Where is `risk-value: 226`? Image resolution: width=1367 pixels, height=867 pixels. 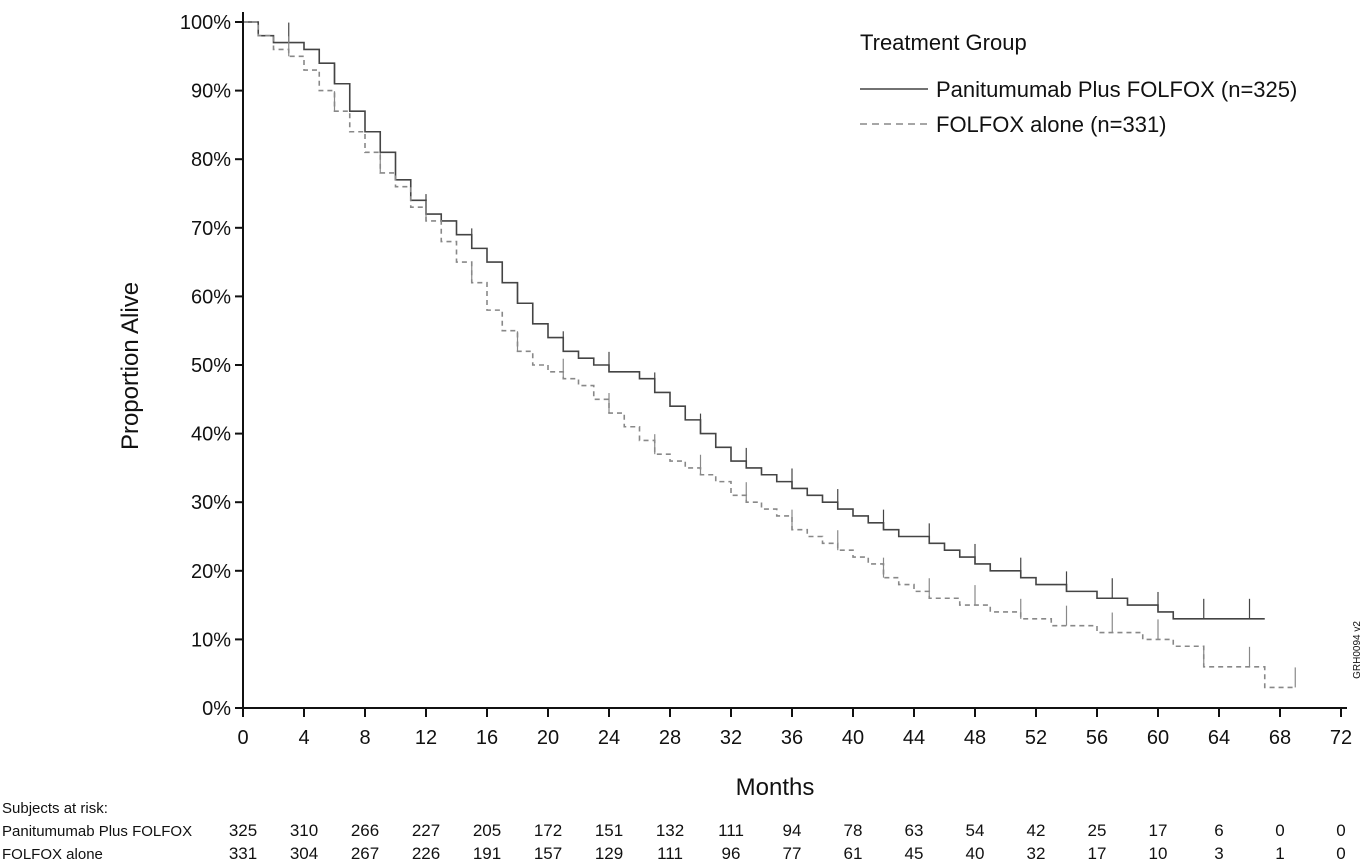
risk-value: 226 is located at coordinates (426, 853).